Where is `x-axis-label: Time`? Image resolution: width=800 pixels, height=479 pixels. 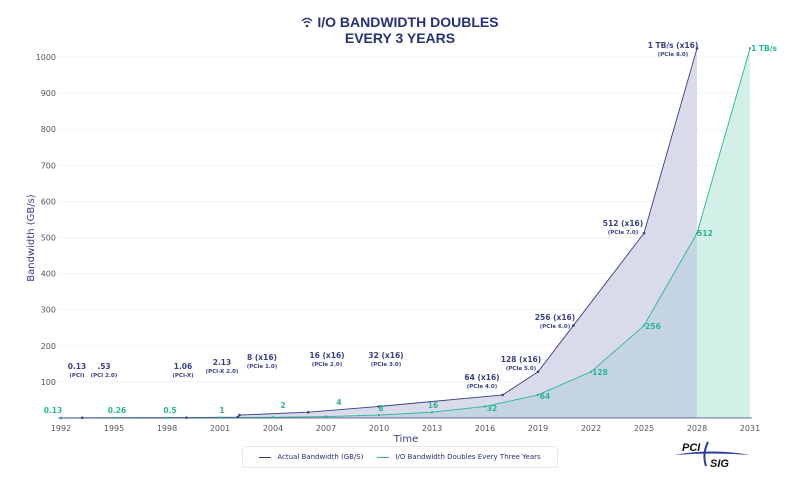 x-axis-label: Time is located at coordinates (405, 439).